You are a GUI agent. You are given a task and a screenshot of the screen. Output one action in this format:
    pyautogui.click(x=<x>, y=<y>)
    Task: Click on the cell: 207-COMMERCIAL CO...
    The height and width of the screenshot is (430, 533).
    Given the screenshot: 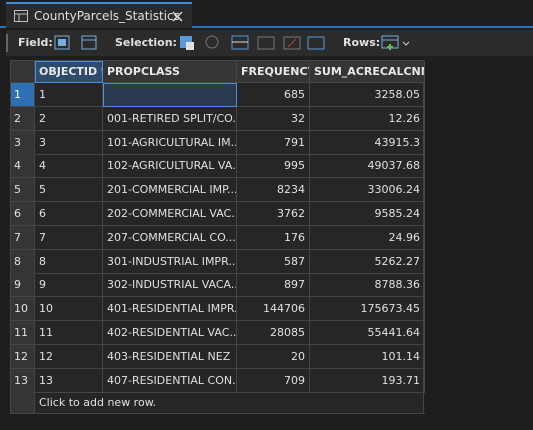 What is the action you would take?
    pyautogui.click(x=170, y=237)
    